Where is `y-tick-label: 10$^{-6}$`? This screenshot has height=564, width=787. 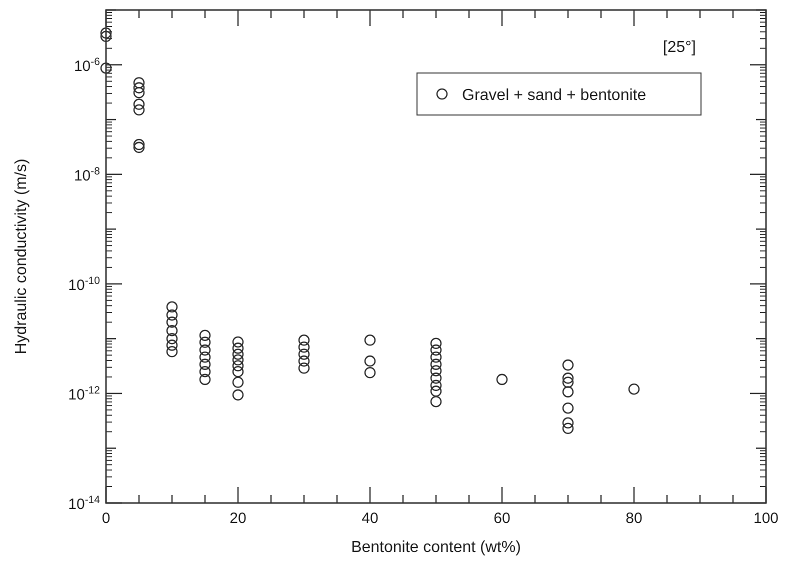 y-tick-label: 10$^{-6}$ is located at coordinates (87, 65).